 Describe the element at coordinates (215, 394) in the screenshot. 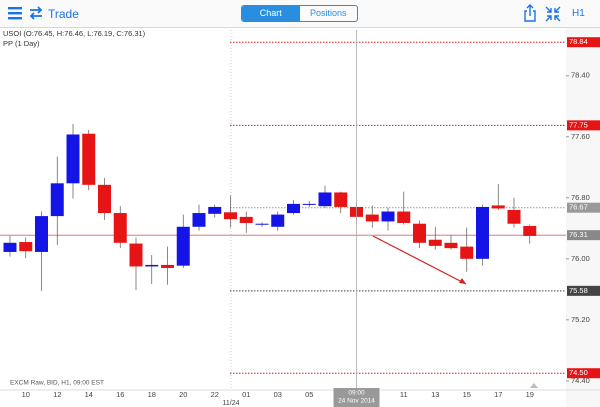

I see `x-tick-label: 22` at that location.